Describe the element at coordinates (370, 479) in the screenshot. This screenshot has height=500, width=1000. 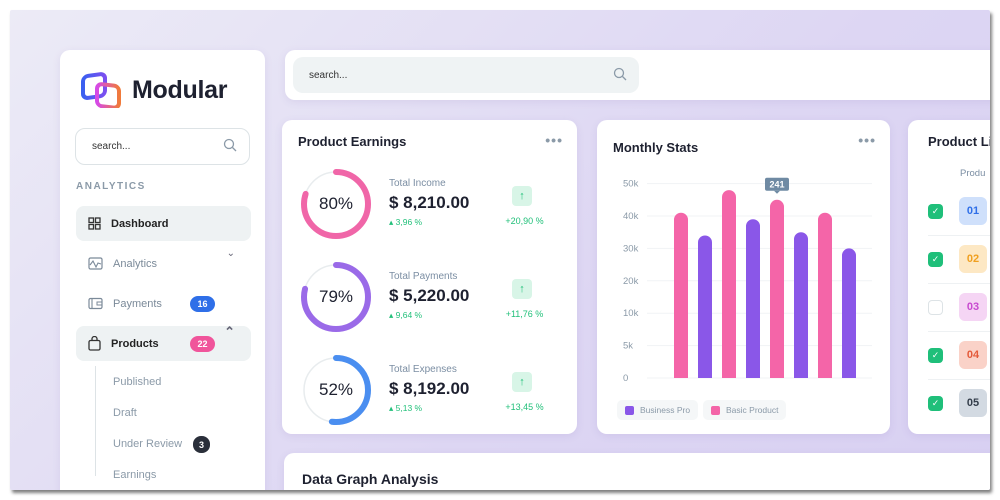
I see `card-title: Data Graph Analysis` at that location.